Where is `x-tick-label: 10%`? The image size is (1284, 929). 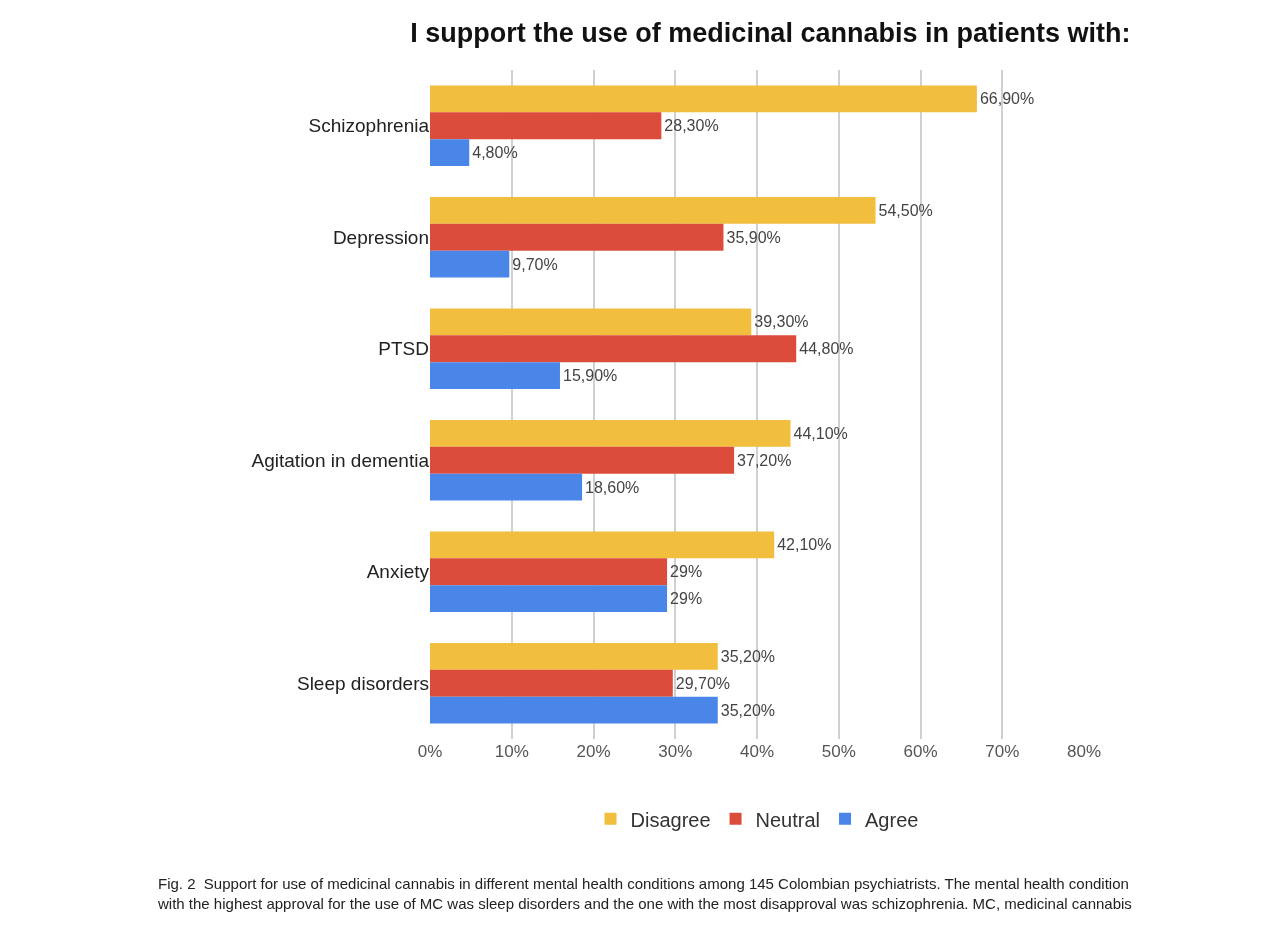 x-tick-label: 10% is located at coordinates (511, 751).